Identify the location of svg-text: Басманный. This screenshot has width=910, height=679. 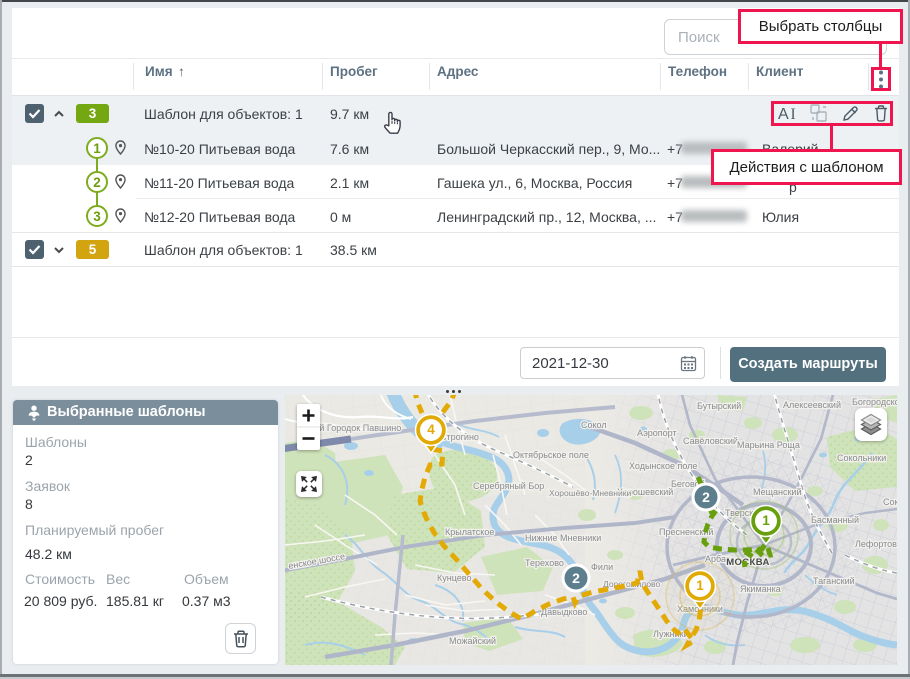
(835, 520).